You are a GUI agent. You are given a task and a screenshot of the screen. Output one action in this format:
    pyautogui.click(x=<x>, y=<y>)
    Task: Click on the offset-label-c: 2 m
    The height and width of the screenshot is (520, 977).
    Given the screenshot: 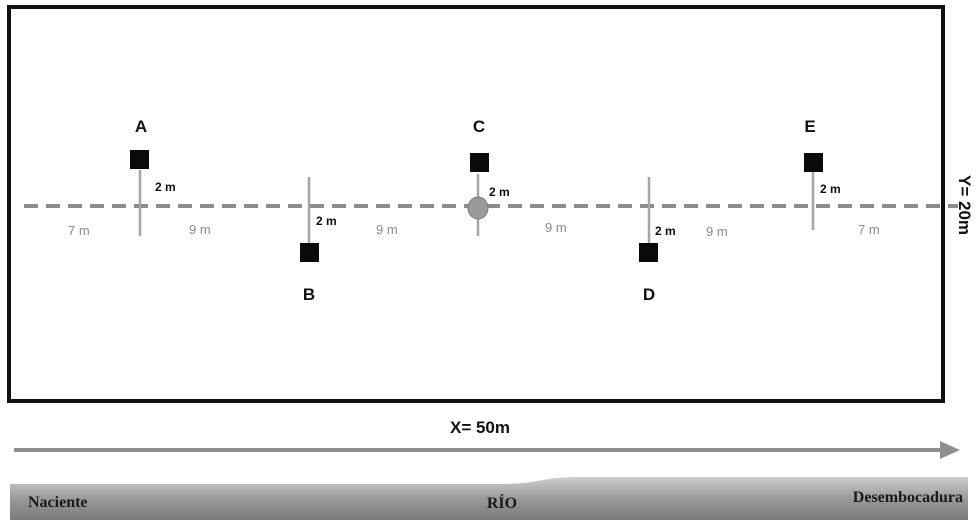 What is the action you would take?
    pyautogui.click(x=499, y=192)
    